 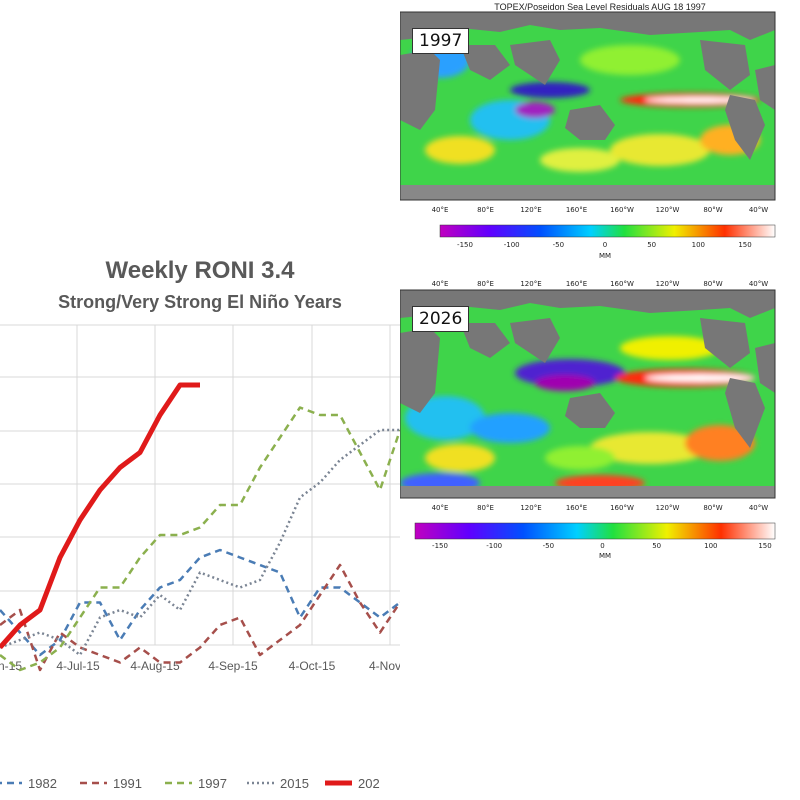 I want to click on x-tick-label: 4-Sep-15, so click(x=233, y=666).